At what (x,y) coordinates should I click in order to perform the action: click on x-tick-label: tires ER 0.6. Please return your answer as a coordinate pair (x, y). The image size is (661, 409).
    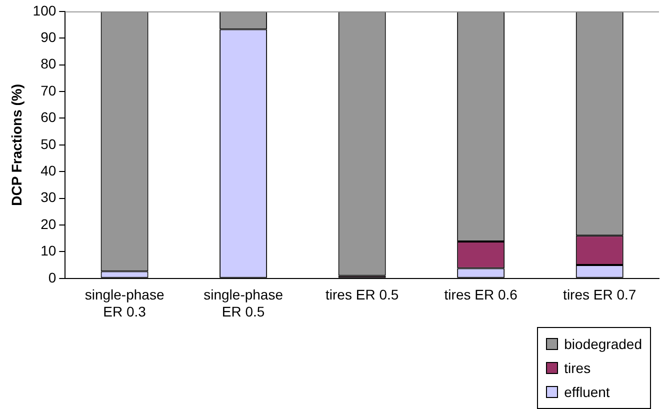
    Looking at the image, I should click on (481, 294).